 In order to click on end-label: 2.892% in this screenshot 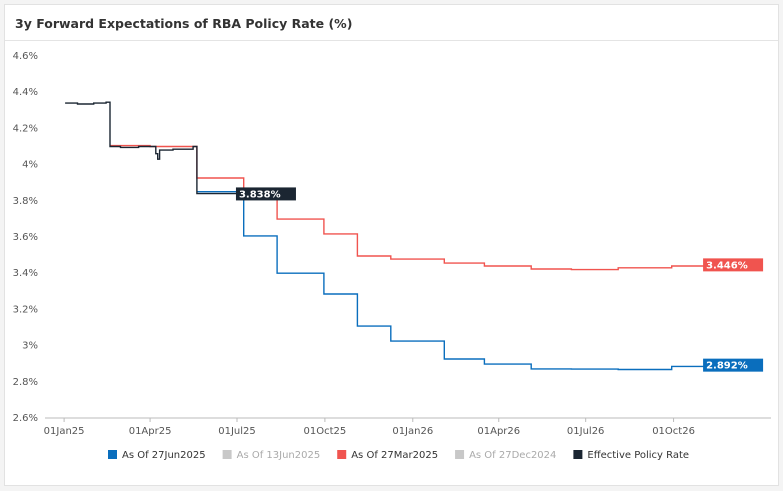, I will do `click(727, 366)`.